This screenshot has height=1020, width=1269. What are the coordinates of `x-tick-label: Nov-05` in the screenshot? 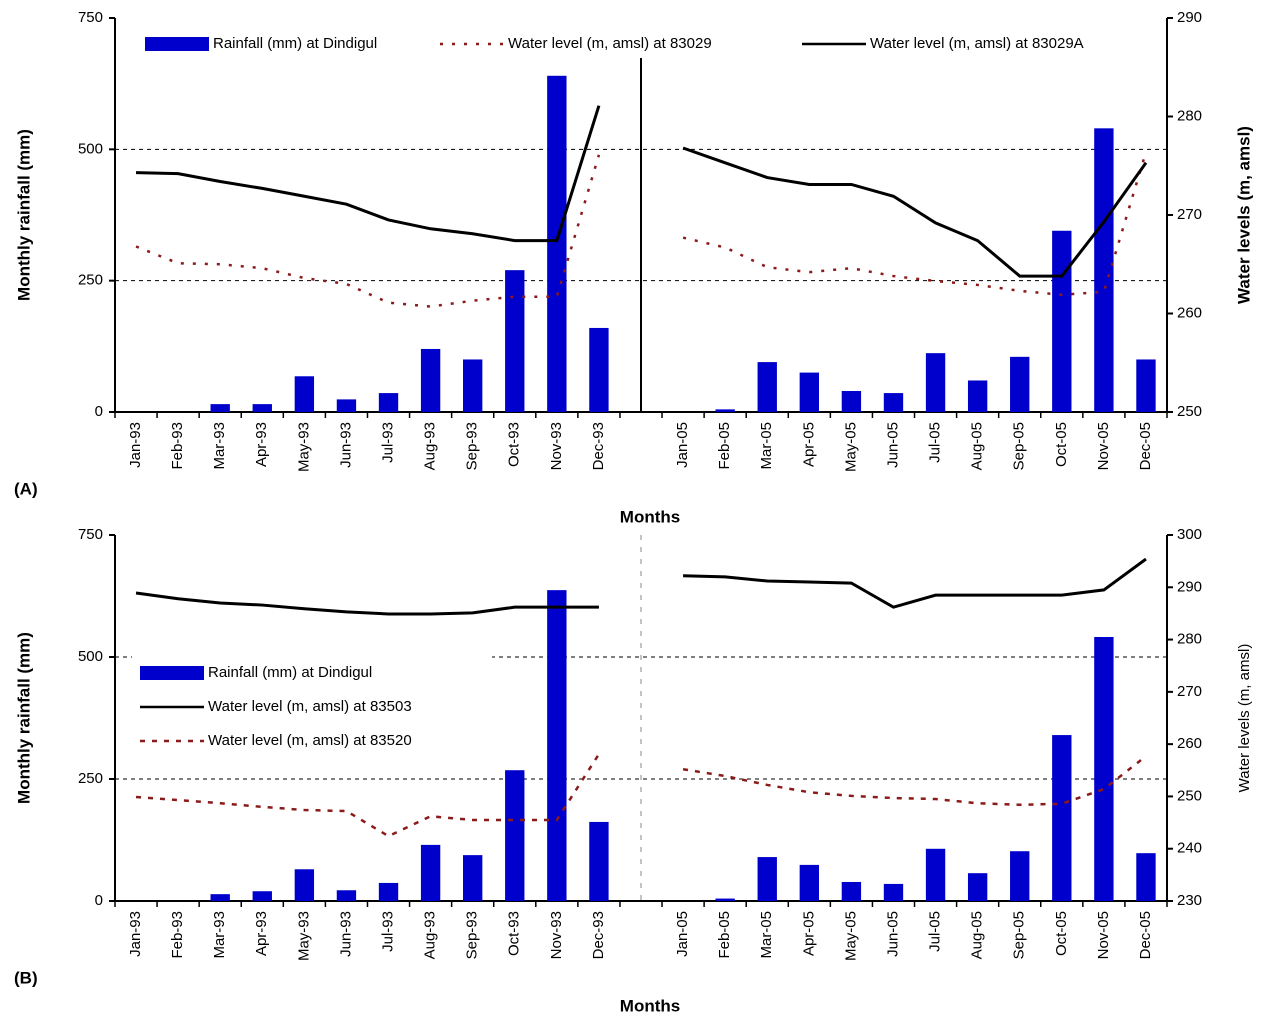 It's located at (1103, 935).